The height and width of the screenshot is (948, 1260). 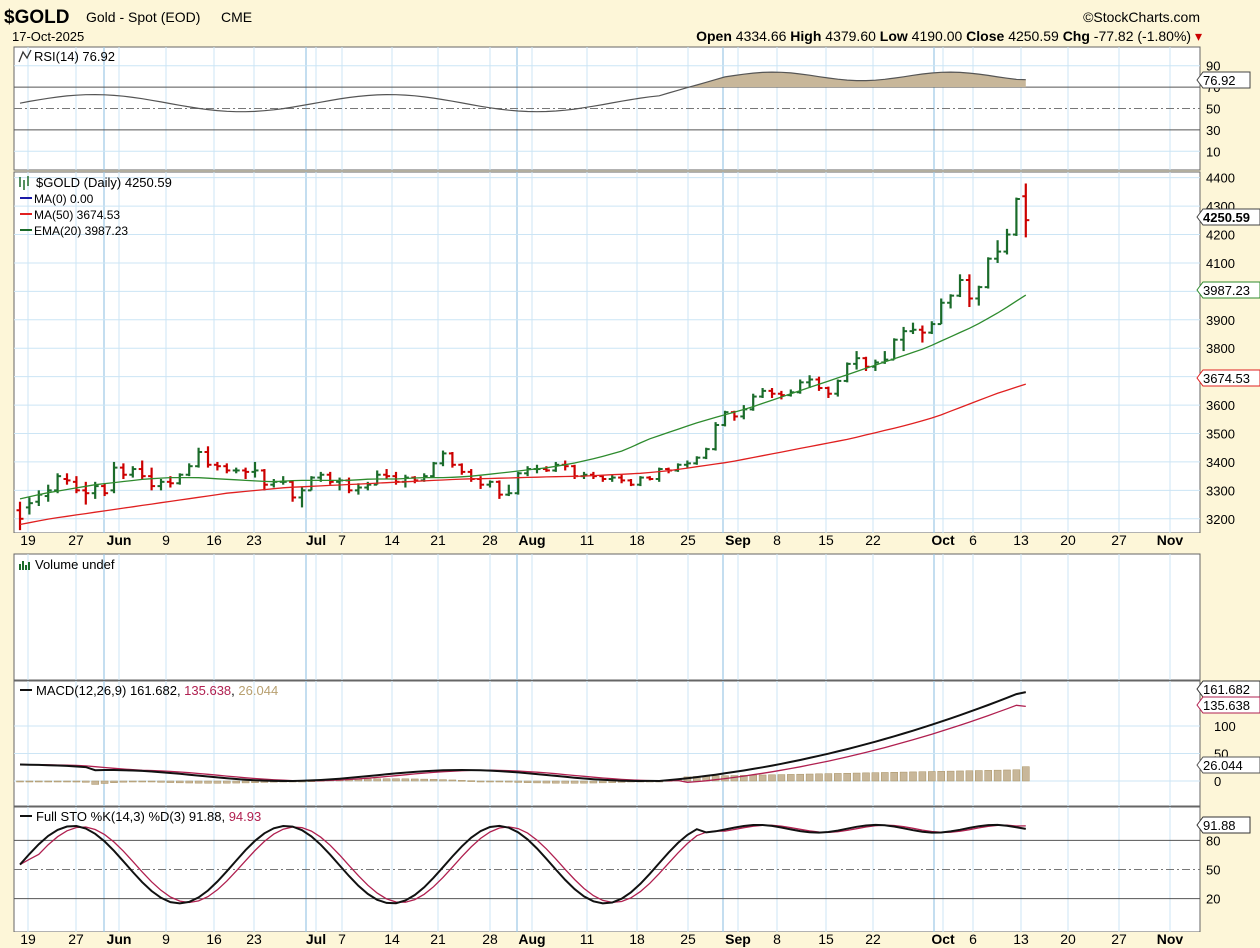 What do you see at coordinates (1226, 378) in the screenshot?
I see `svg-text: 3674.53` at bounding box center [1226, 378].